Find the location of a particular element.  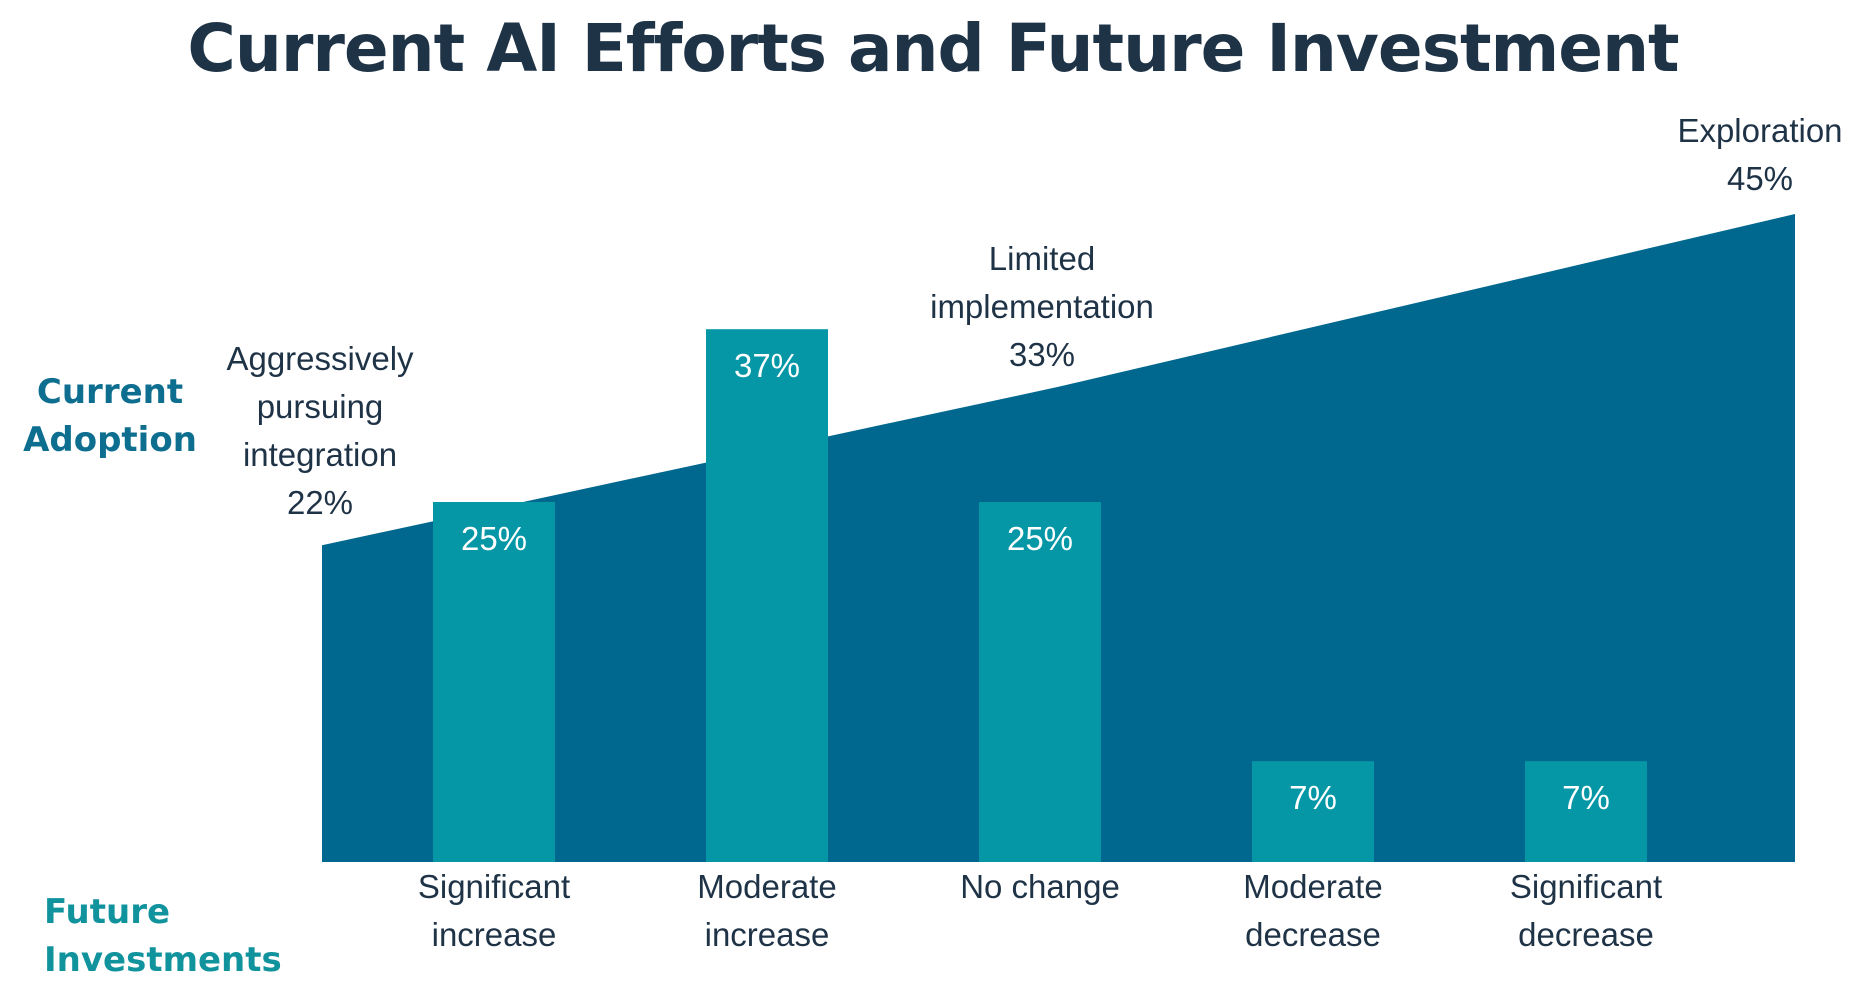

area-label-2: Limited implementation 33% is located at coordinates (1042, 306).